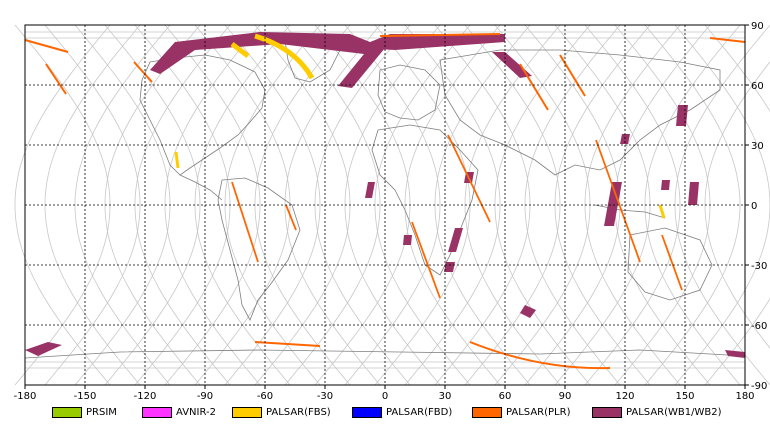  I want to click on wb-swath-japan, so click(682, 115).